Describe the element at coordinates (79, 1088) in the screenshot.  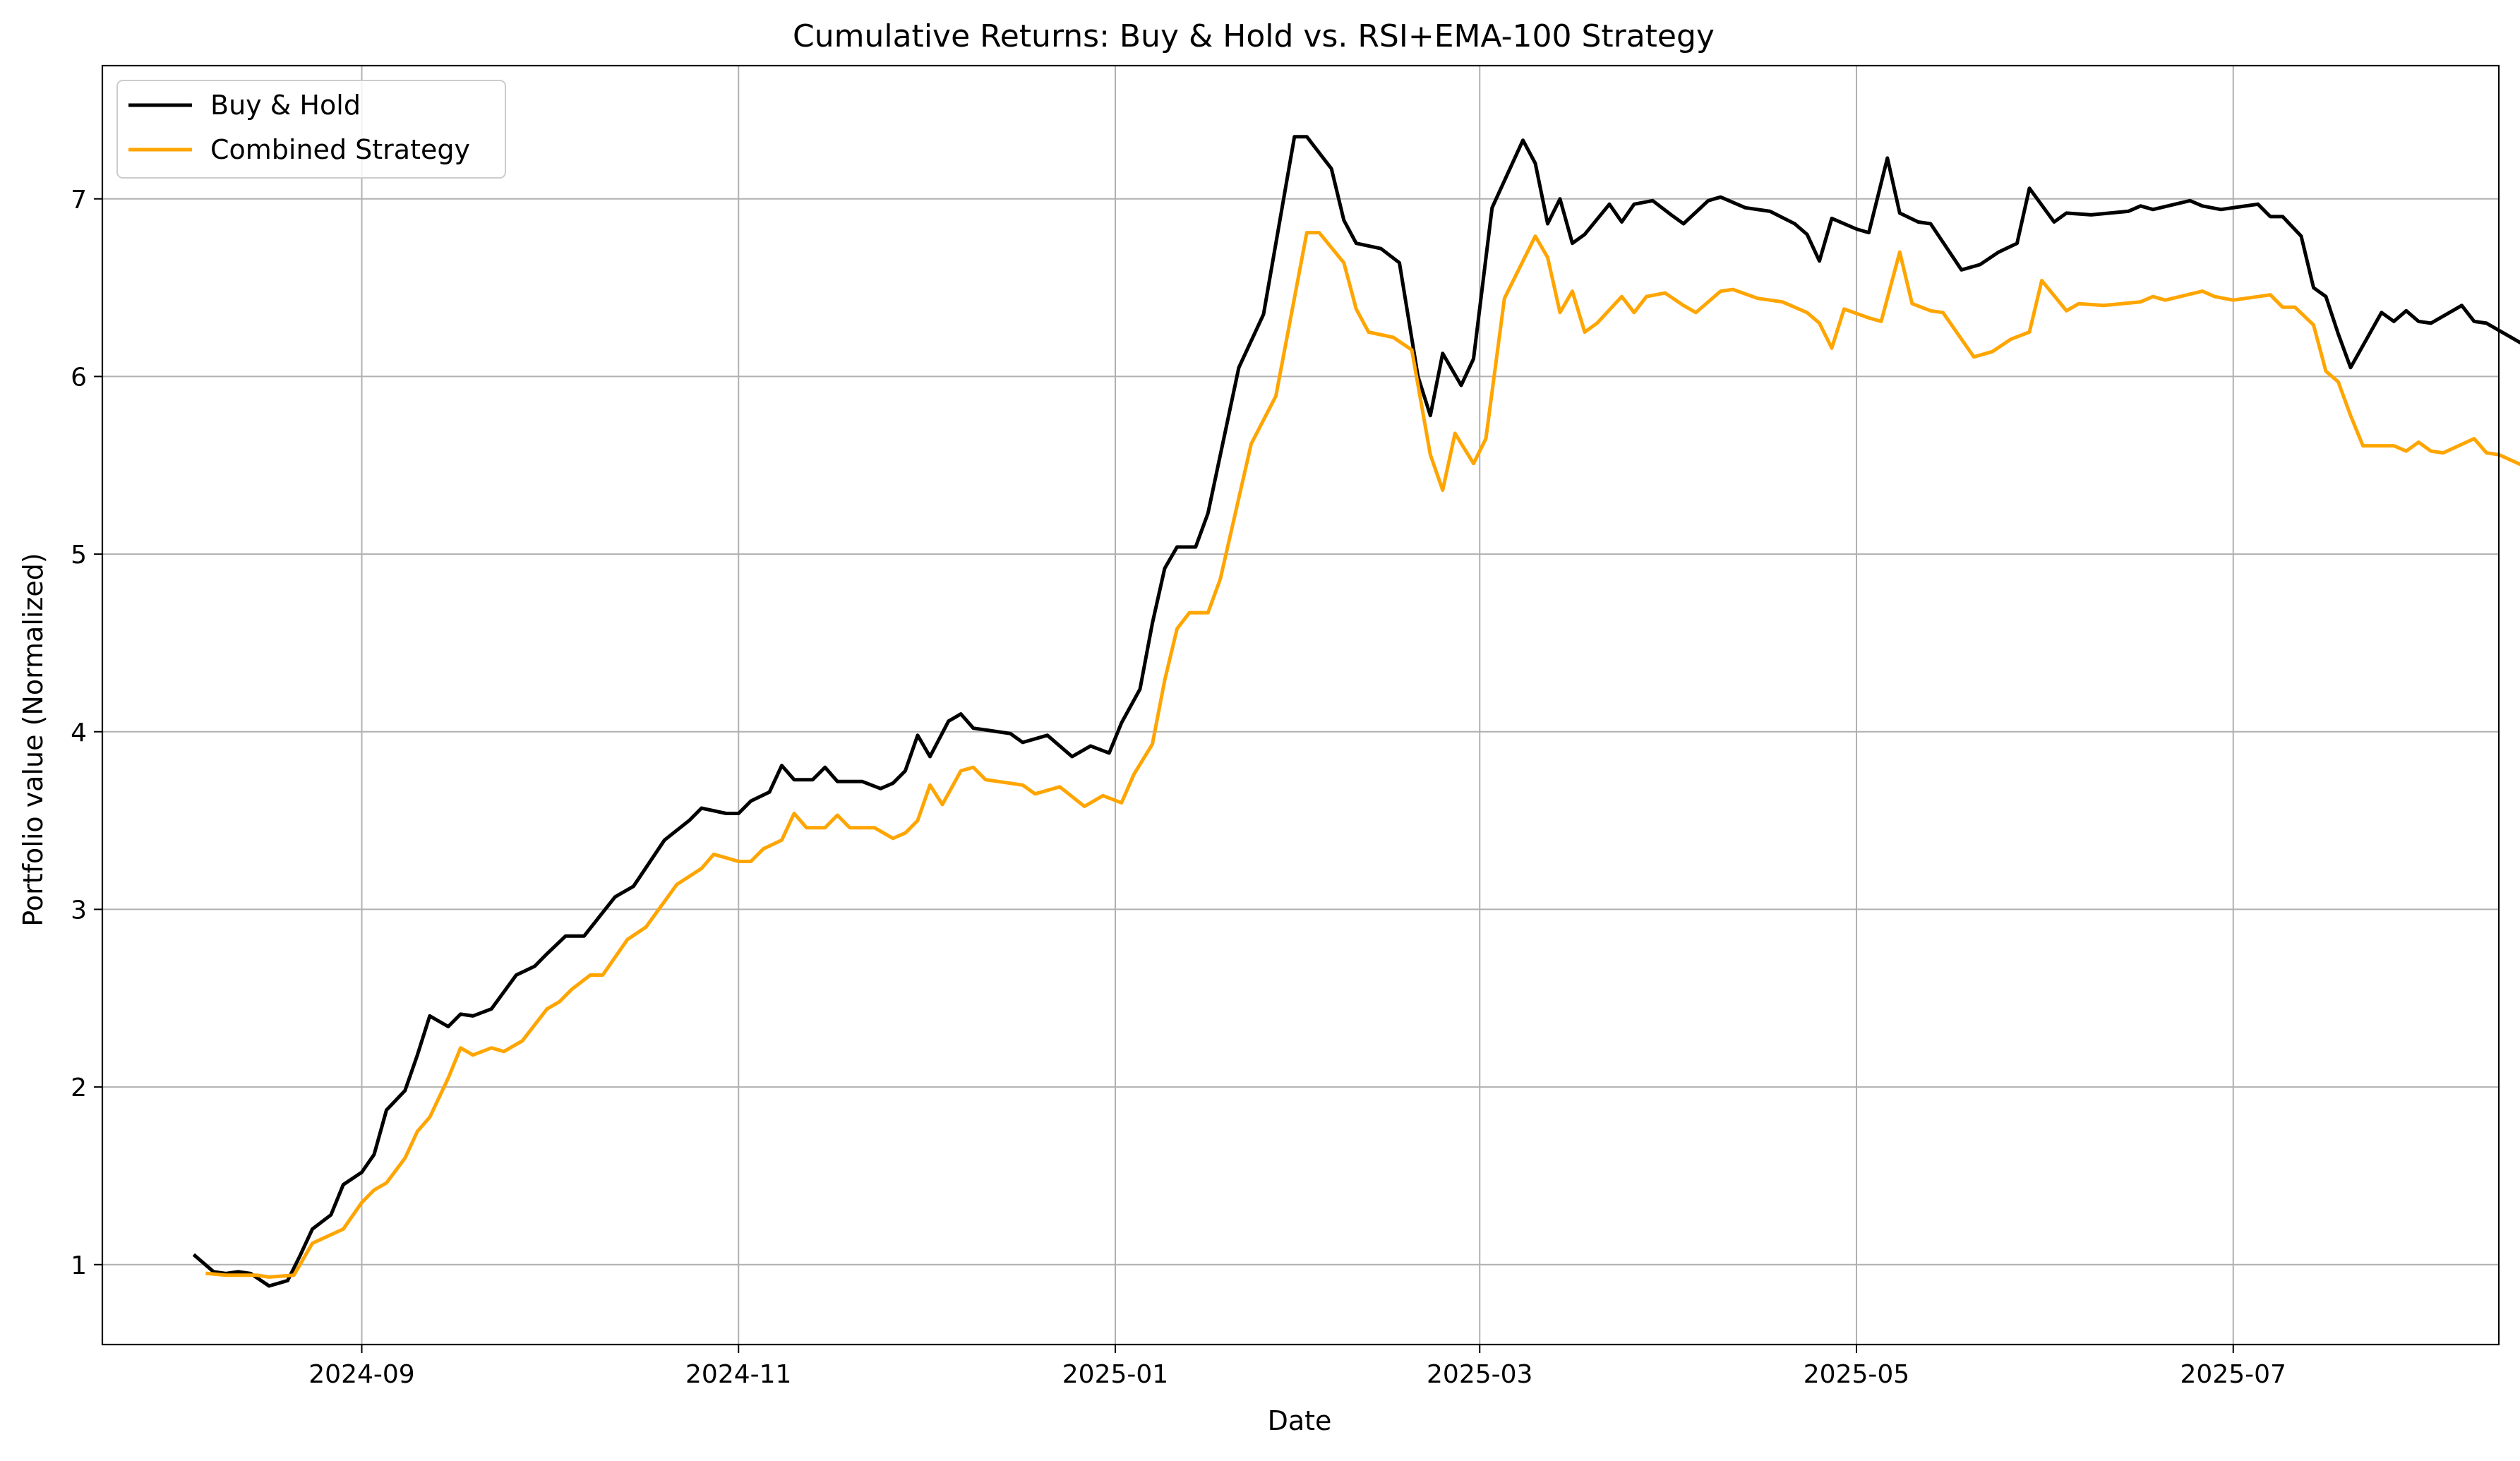
I see `y-tick-label: 2` at that location.